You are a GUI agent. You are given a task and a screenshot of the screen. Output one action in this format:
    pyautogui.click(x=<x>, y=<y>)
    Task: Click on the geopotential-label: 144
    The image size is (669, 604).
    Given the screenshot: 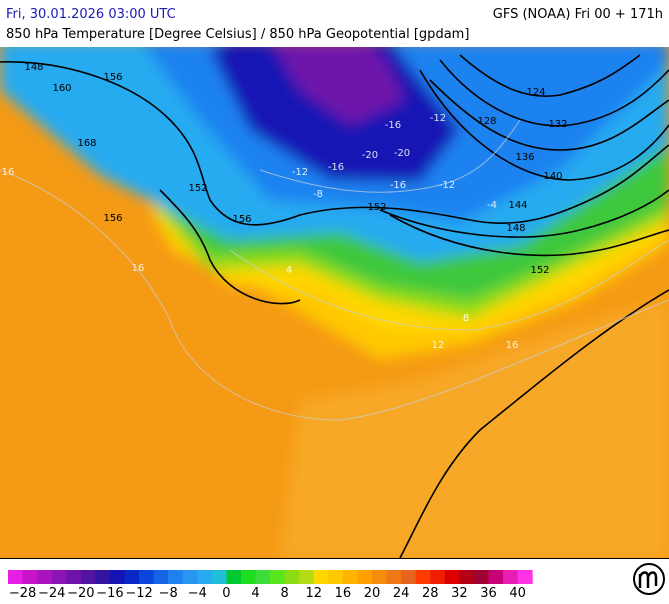 What is the action you would take?
    pyautogui.click(x=517, y=205)
    